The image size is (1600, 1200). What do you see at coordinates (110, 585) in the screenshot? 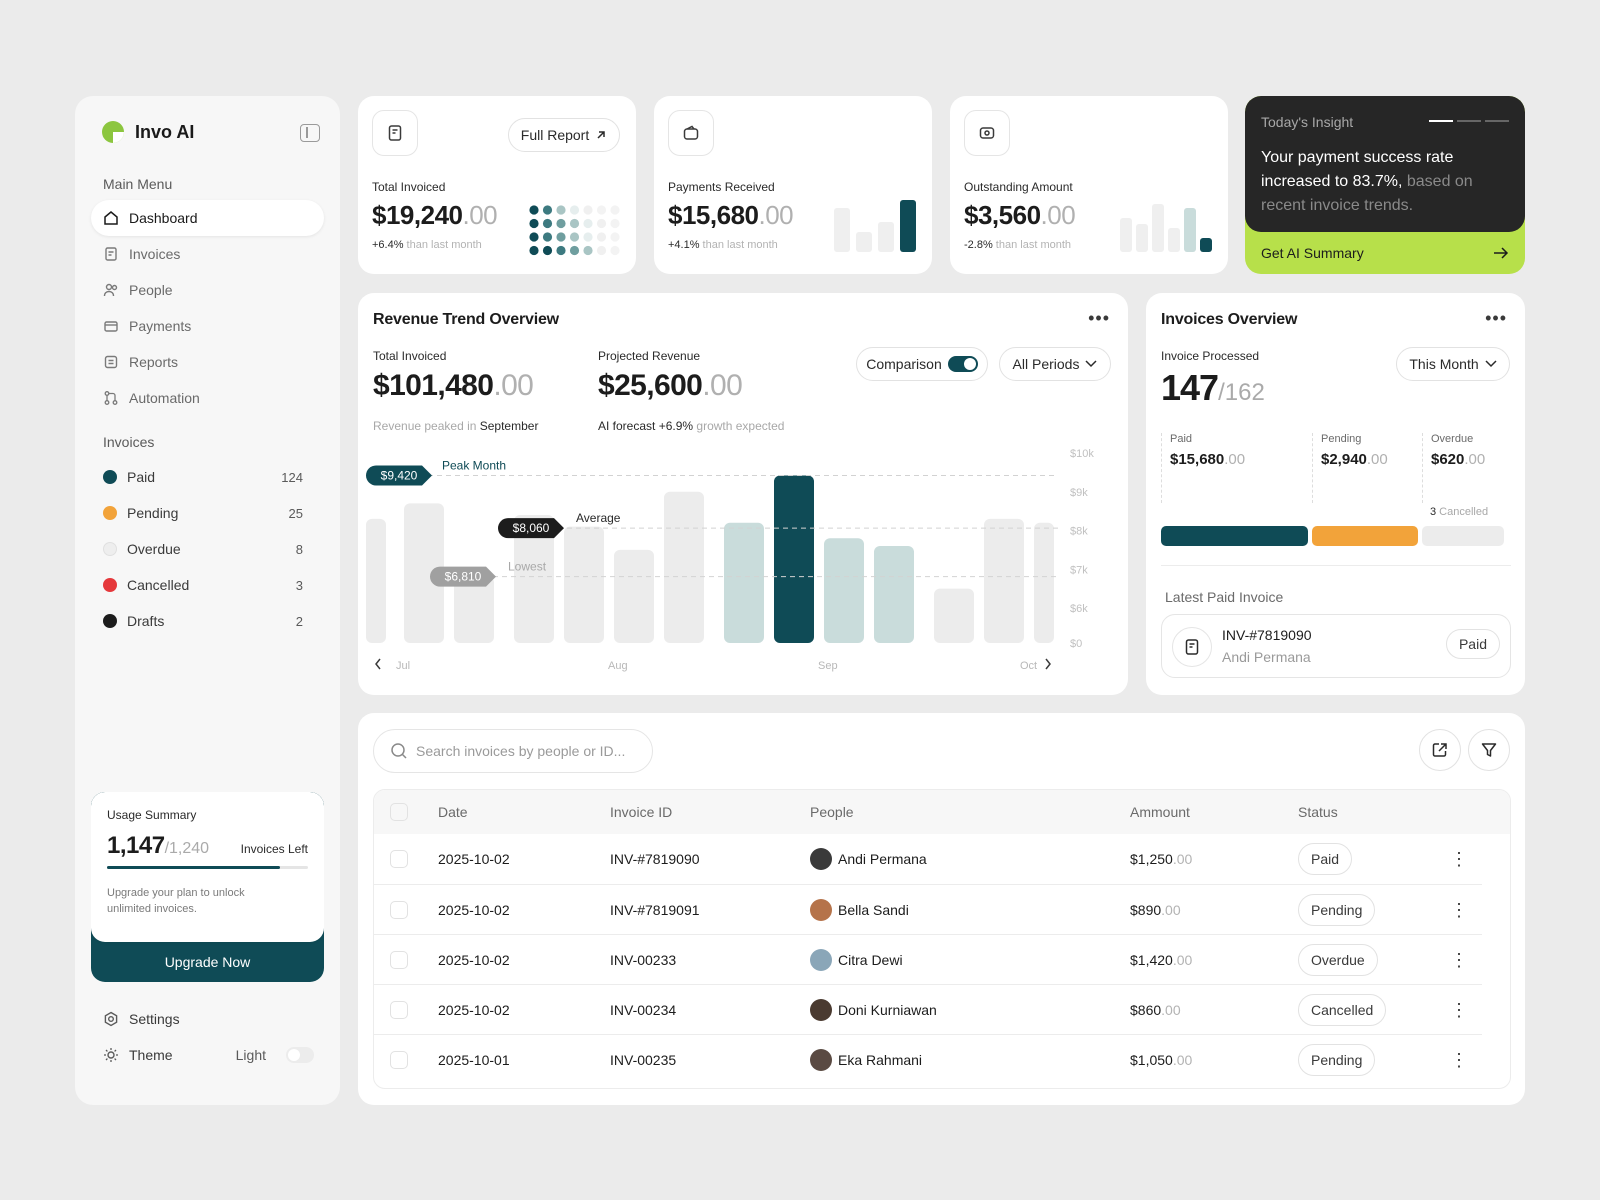
I see `status-dot` at bounding box center [110, 585].